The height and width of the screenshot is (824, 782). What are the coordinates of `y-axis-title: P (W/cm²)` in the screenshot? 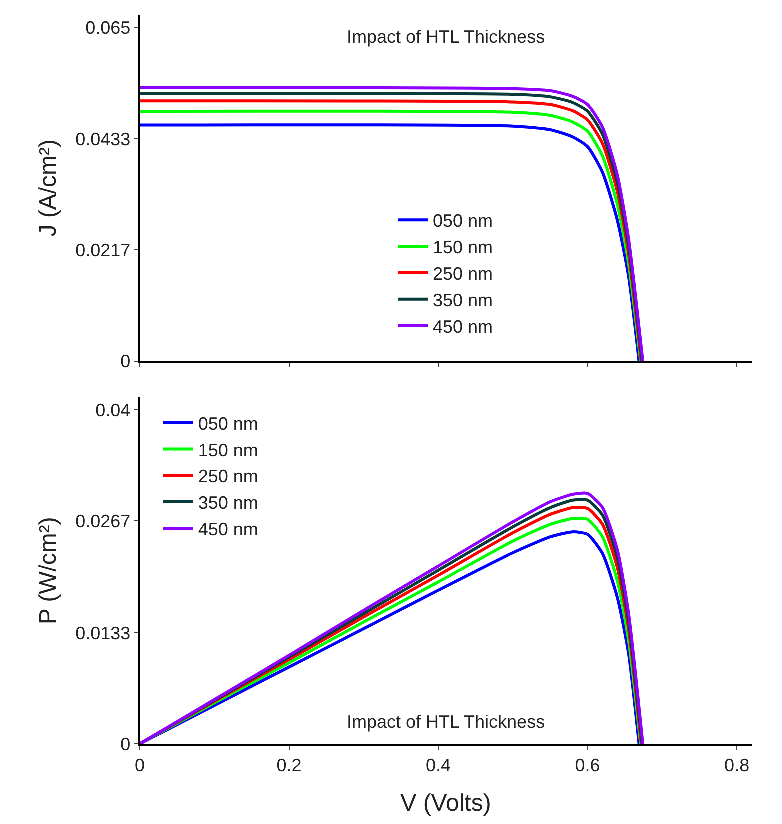 It's located at (48, 571).